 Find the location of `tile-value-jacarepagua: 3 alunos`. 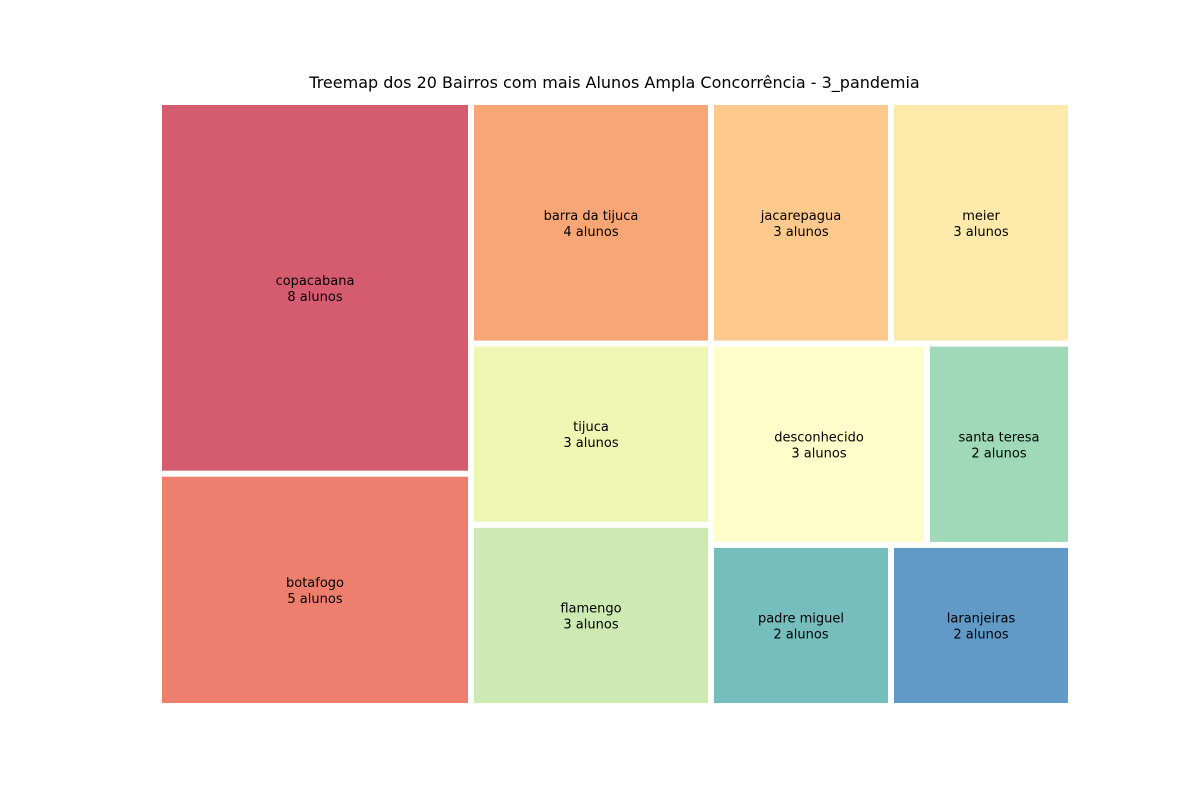

tile-value-jacarepagua: 3 alunos is located at coordinates (800, 232).